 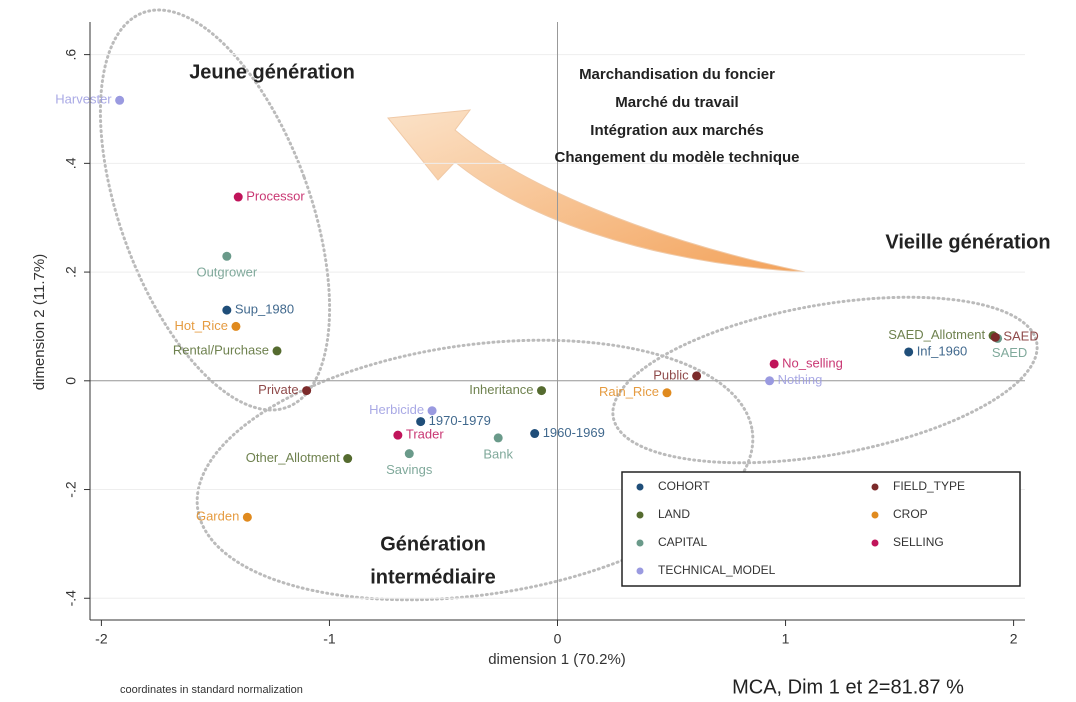 What do you see at coordinates (557, 659) in the screenshot?
I see `x-axis-label: dimension 1 (70.2%)` at bounding box center [557, 659].